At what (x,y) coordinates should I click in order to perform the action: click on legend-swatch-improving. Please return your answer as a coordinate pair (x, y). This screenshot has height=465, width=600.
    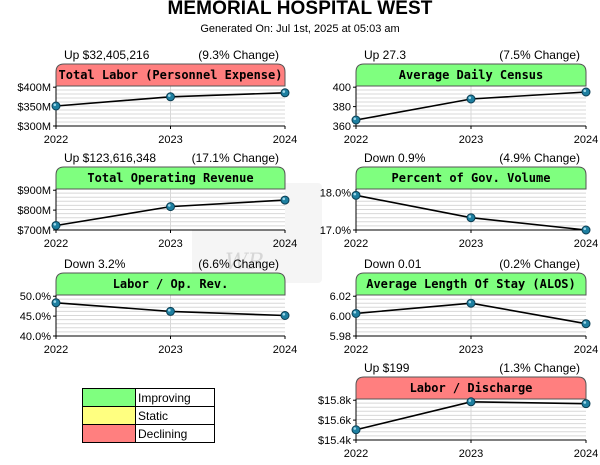
    Looking at the image, I should click on (109, 397).